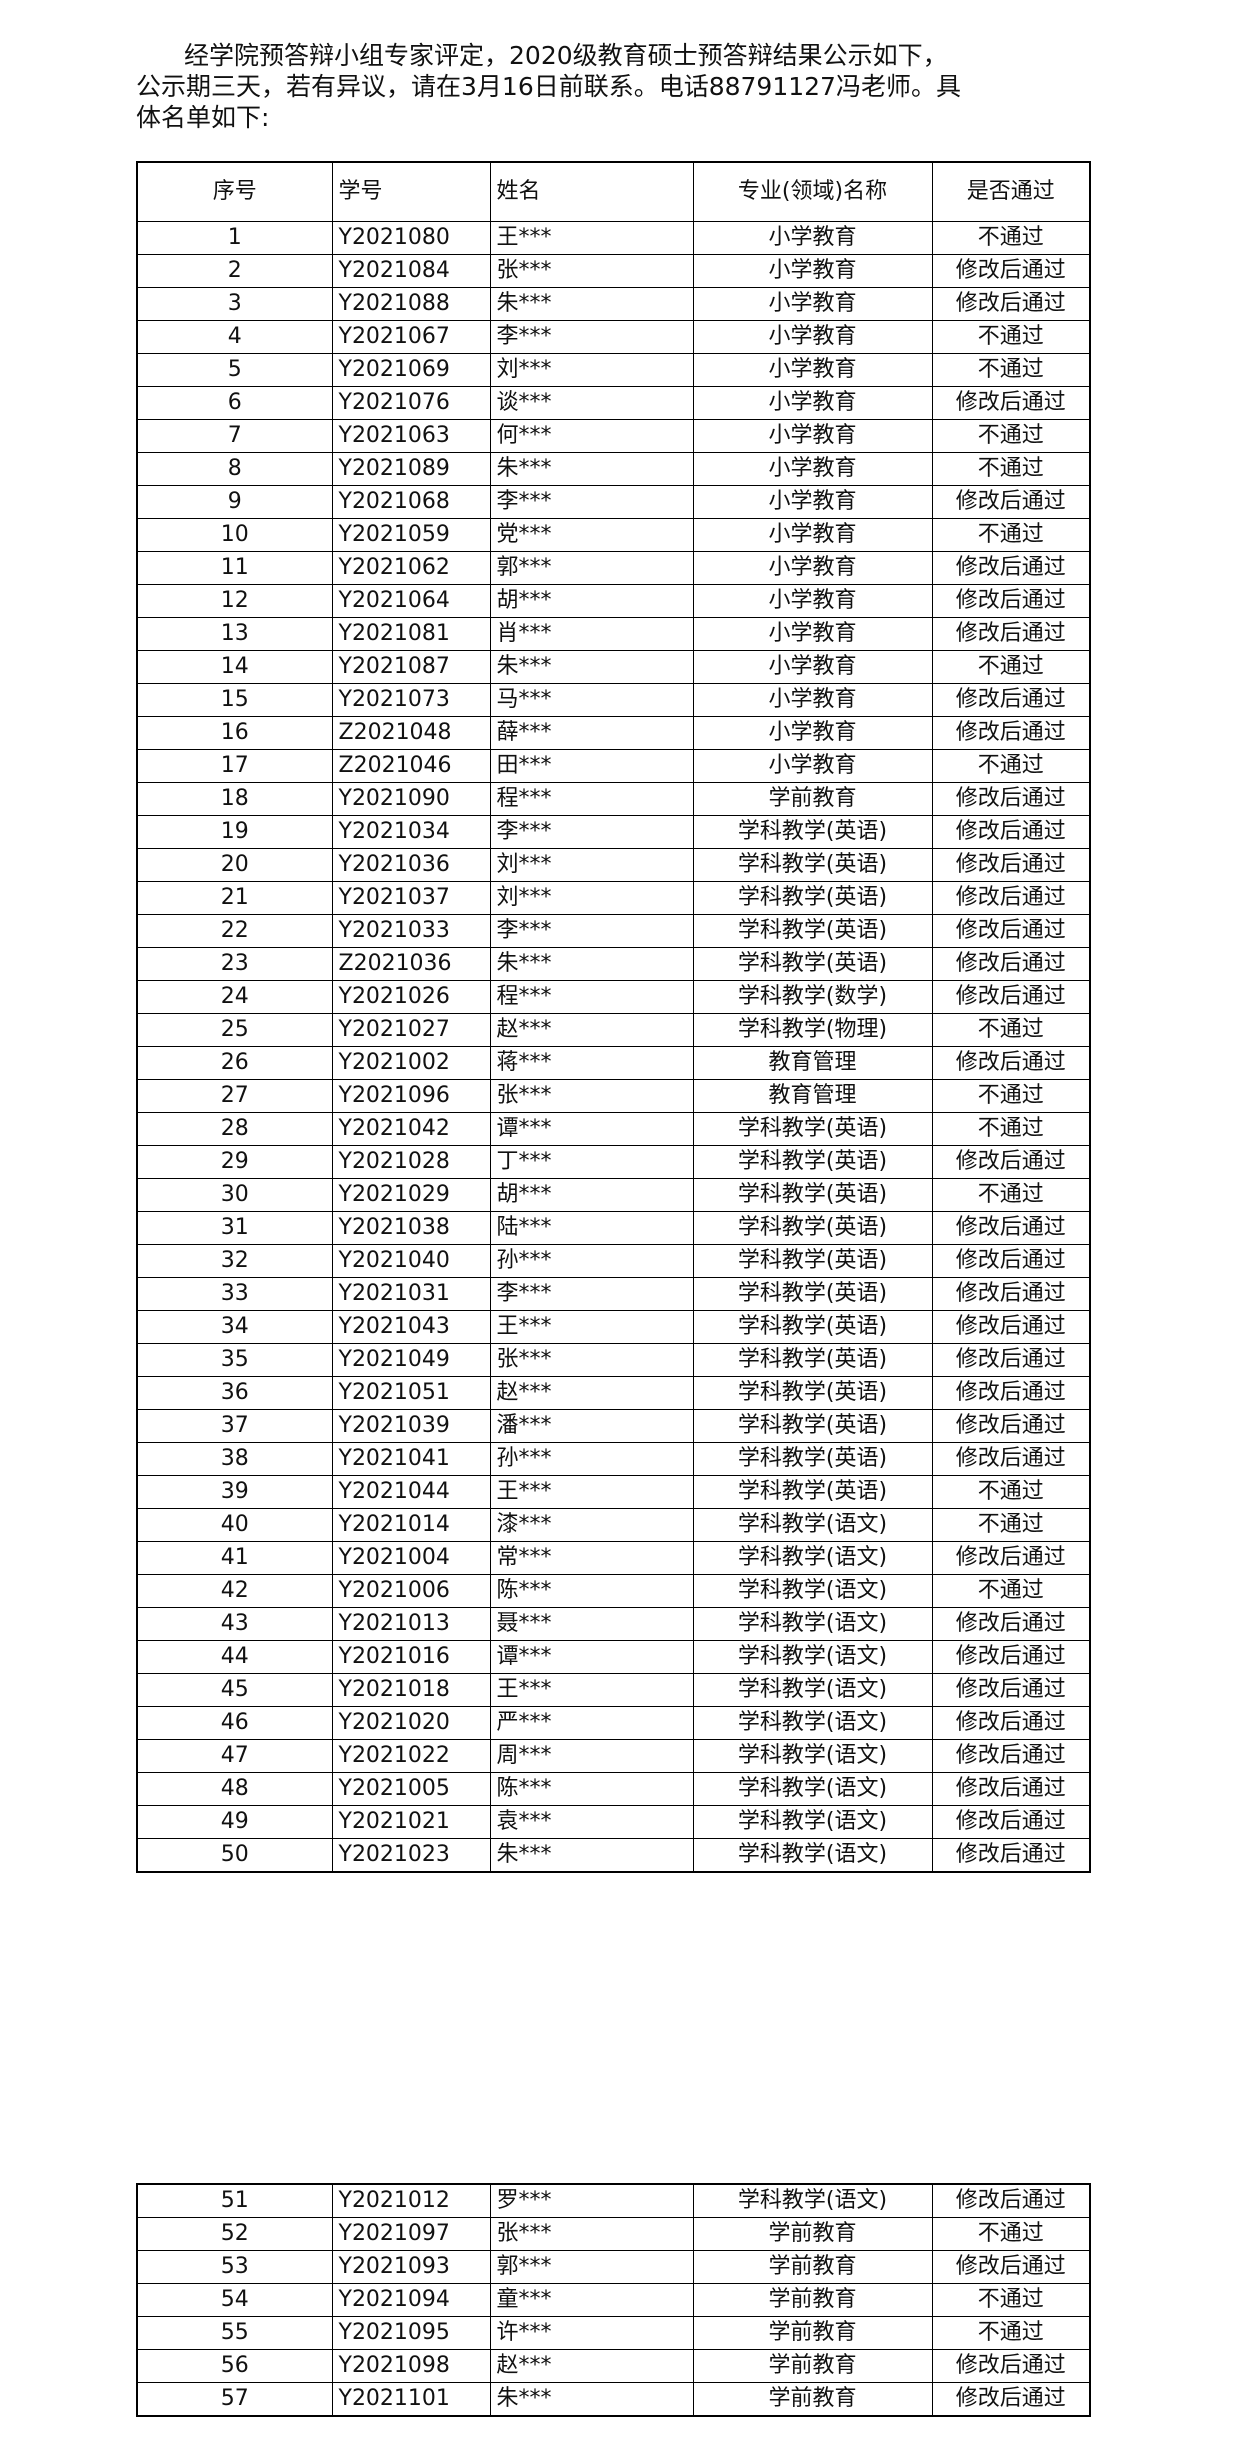 This screenshot has width=1250, height=2454. I want to click on cell: Y2021027, so click(411, 1030).